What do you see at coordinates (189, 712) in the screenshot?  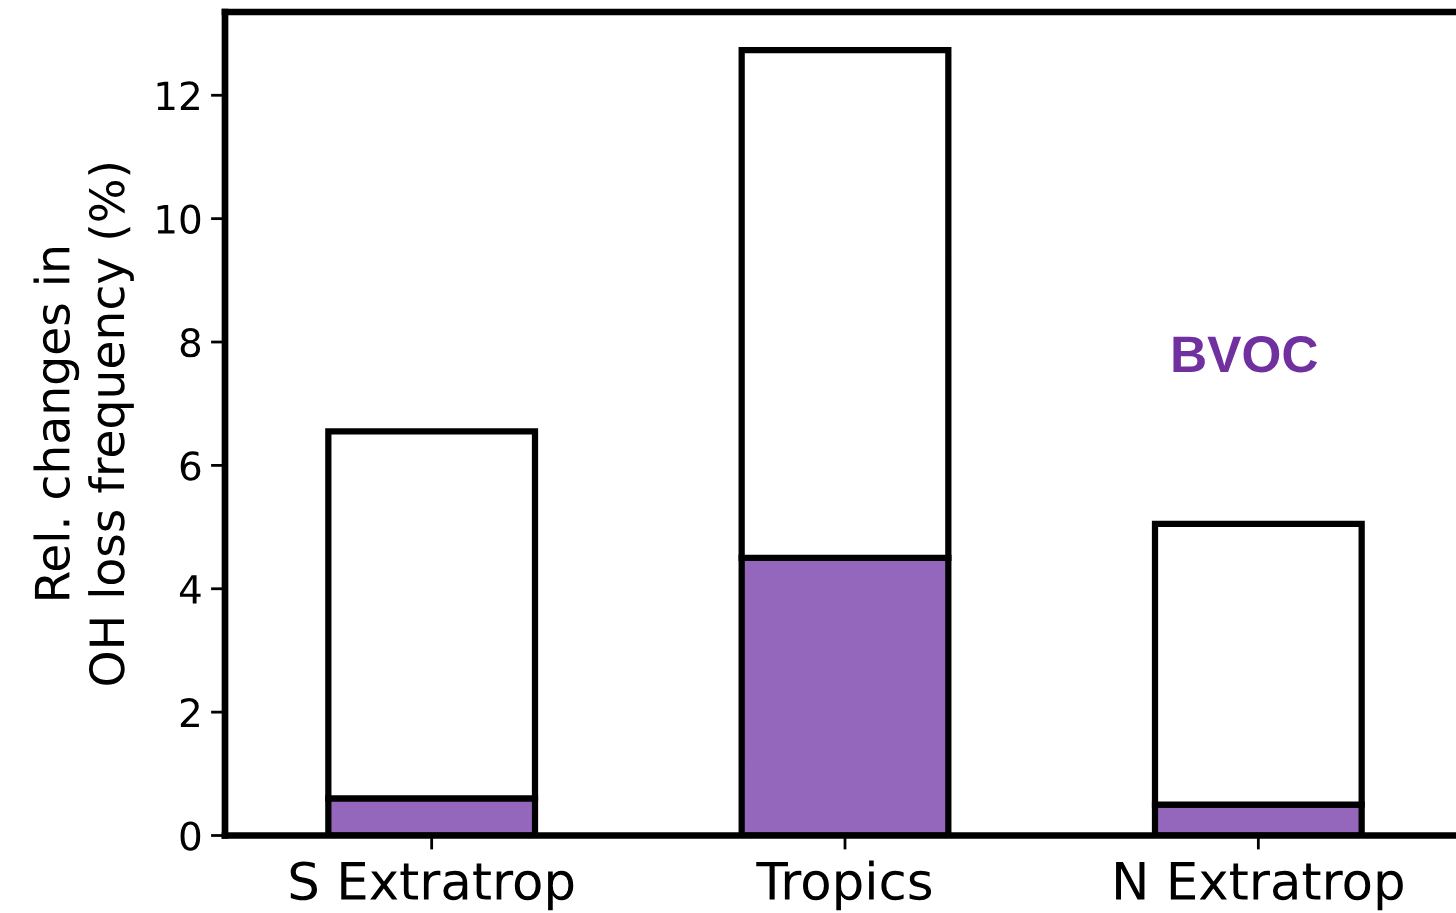 I see `y-tick-label: 2` at bounding box center [189, 712].